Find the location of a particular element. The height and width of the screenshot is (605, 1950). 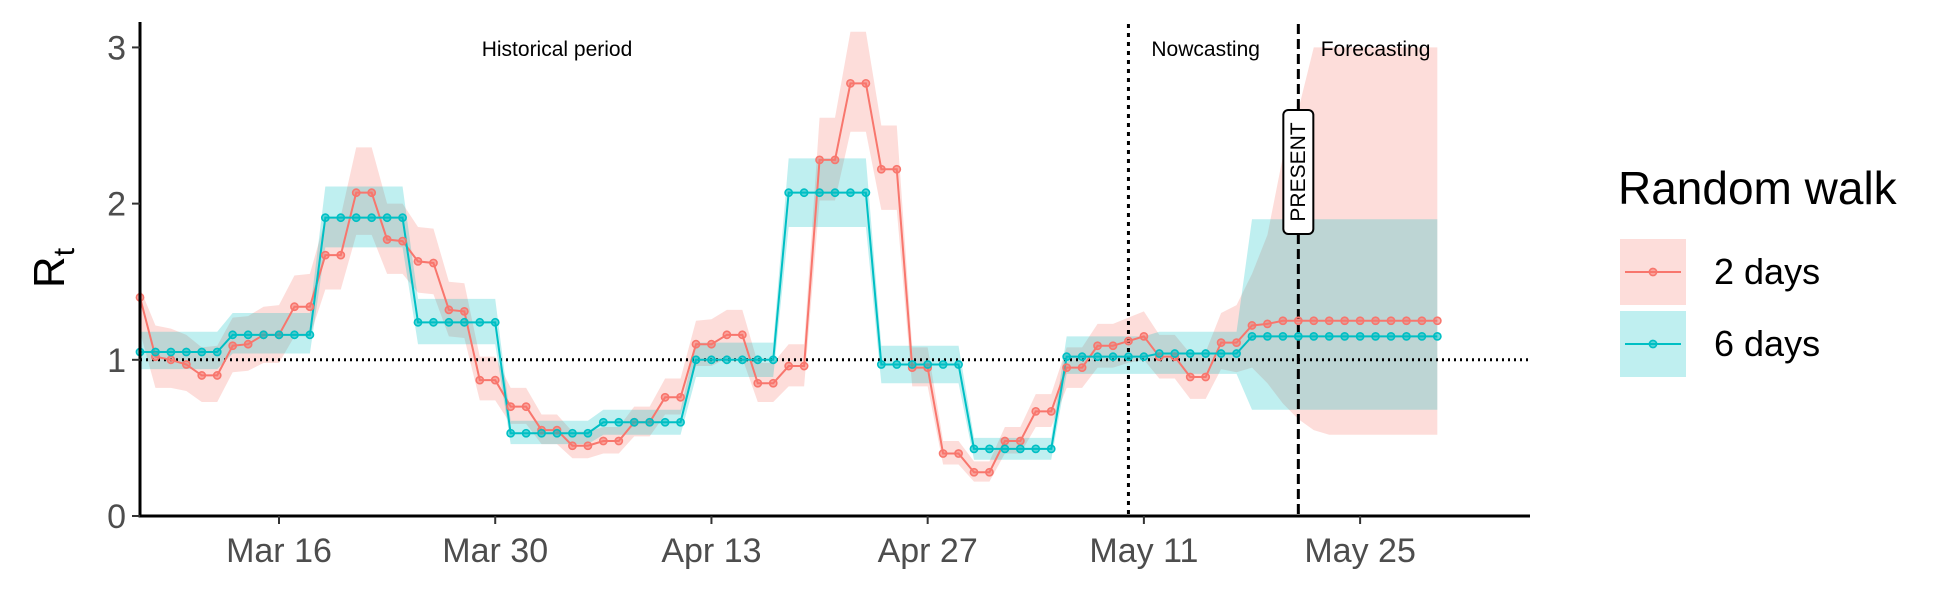

x-tick-label: Mar 16 is located at coordinates (279, 551).